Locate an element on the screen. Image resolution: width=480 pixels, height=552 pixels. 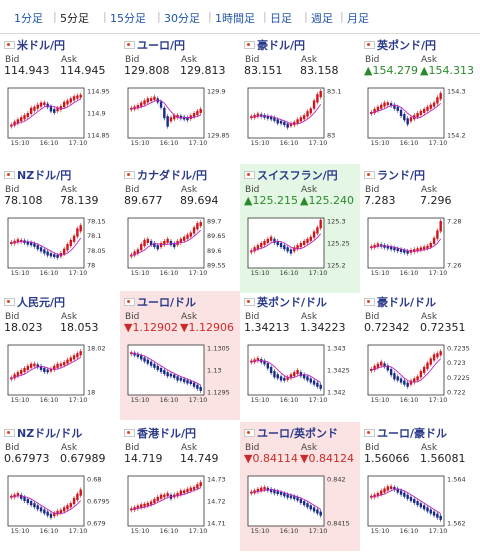
mini-candle-chart: 1.343 1.3425 1.342 15:10 16:10 17:10 is located at coordinates (299, 373).